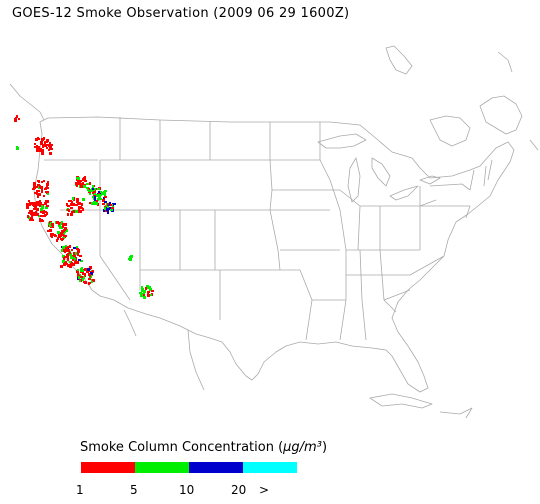 The image size is (540, 504). I want to click on legend-tick-5: 5, so click(134, 490).